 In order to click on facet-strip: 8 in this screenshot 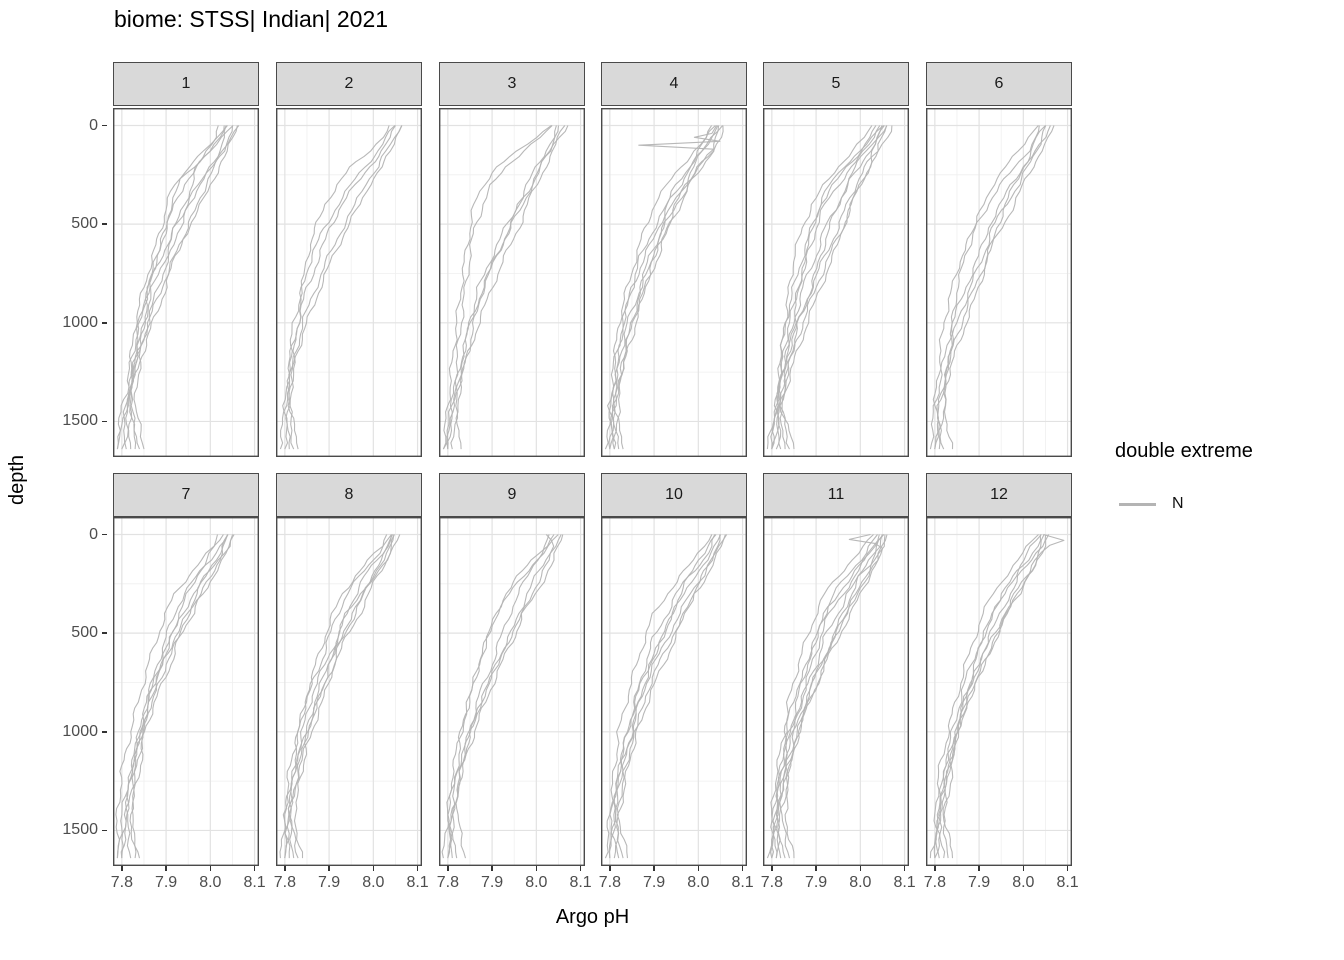, I will do `click(349, 495)`.